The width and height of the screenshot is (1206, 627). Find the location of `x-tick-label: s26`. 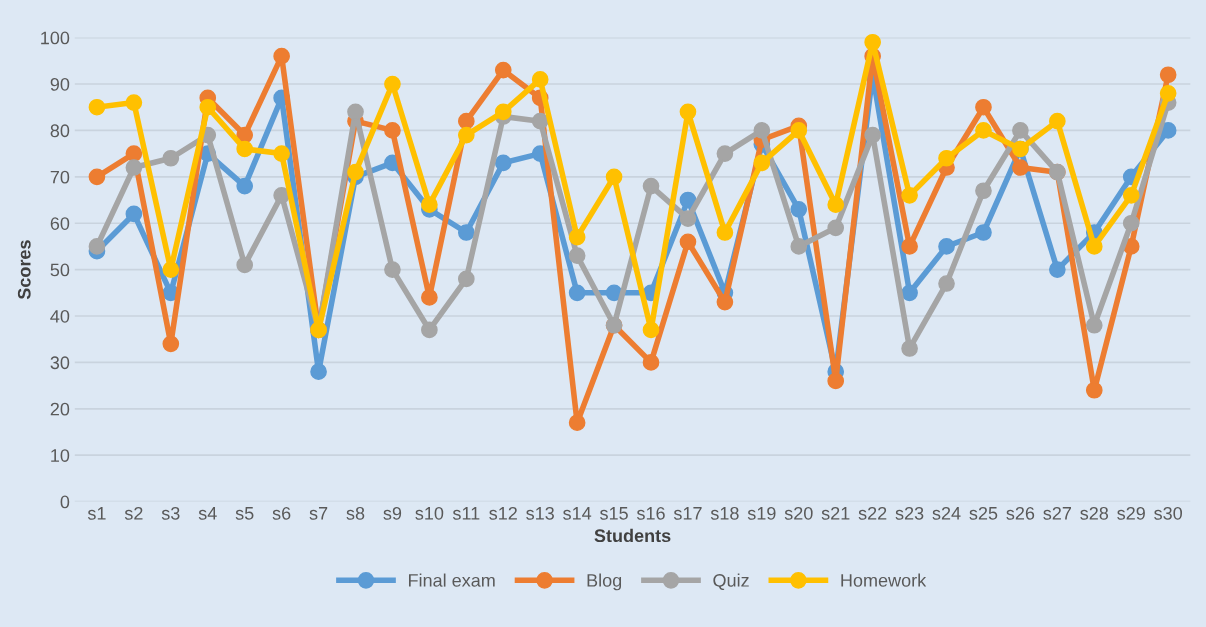

x-tick-label: s26 is located at coordinates (1020, 513).